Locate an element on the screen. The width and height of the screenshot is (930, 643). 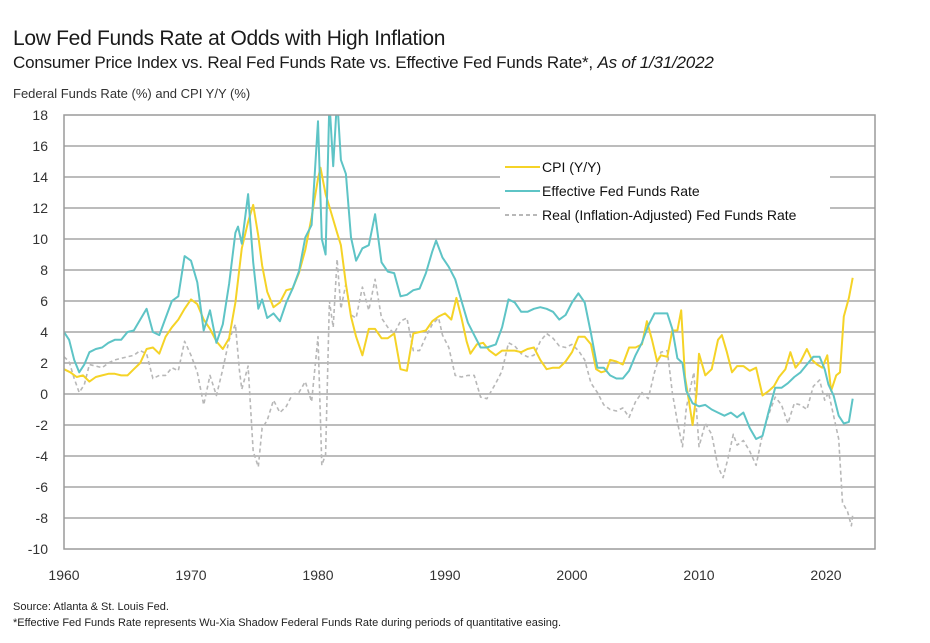
x-tick-label: 1990 is located at coordinates (444, 575).